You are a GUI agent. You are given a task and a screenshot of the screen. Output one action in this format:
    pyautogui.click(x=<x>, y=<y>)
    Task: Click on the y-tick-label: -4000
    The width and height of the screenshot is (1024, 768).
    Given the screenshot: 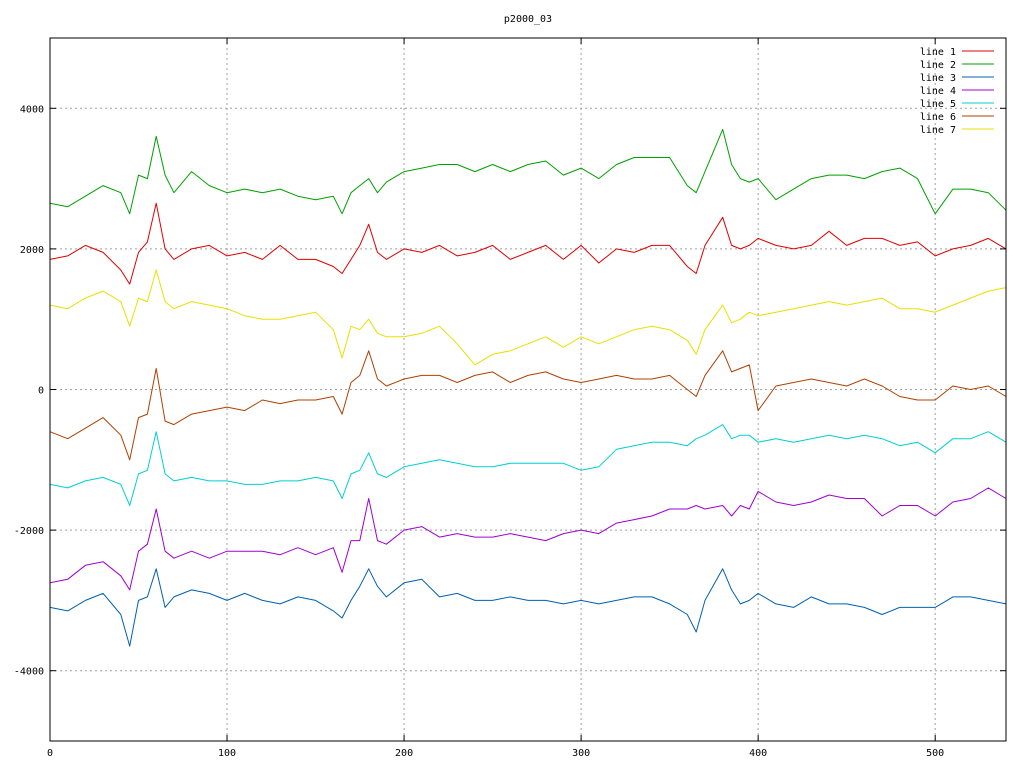 What is the action you would take?
    pyautogui.click(x=29, y=672)
    